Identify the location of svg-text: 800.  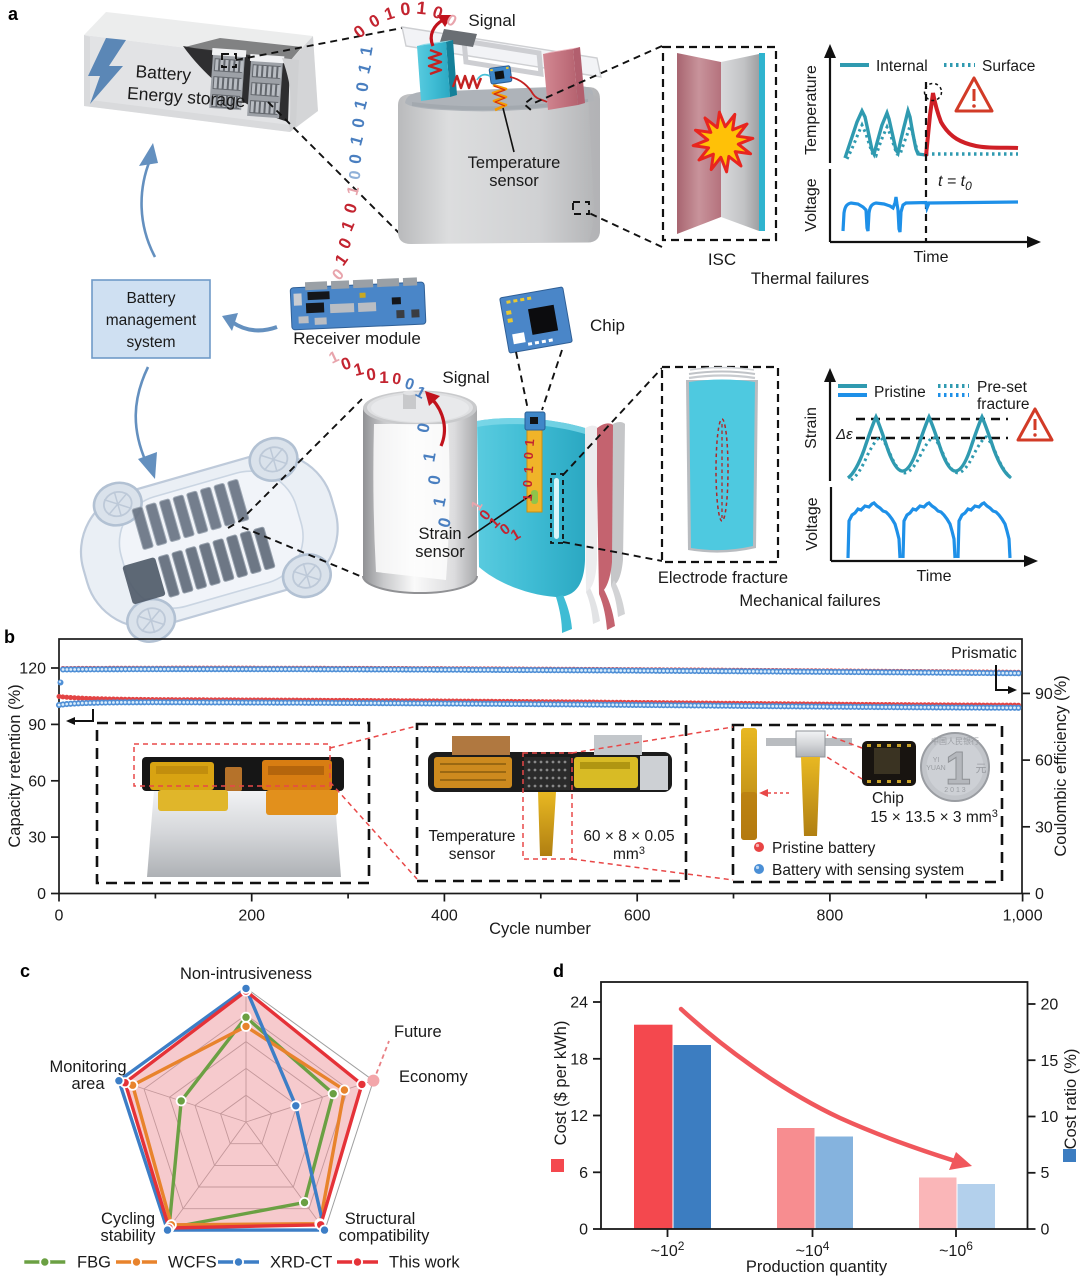
(830, 916).